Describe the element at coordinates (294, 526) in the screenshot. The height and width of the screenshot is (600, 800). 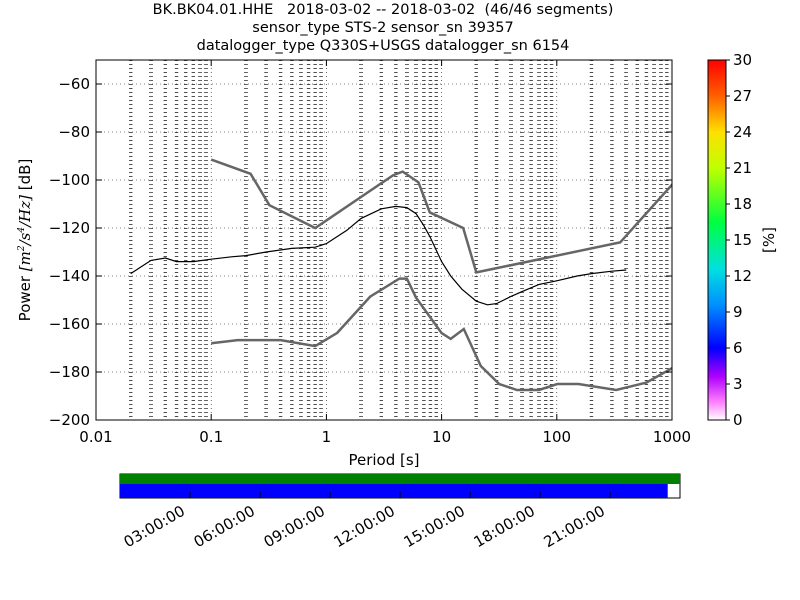
I see `time-tick-label: 09:00:00` at that location.